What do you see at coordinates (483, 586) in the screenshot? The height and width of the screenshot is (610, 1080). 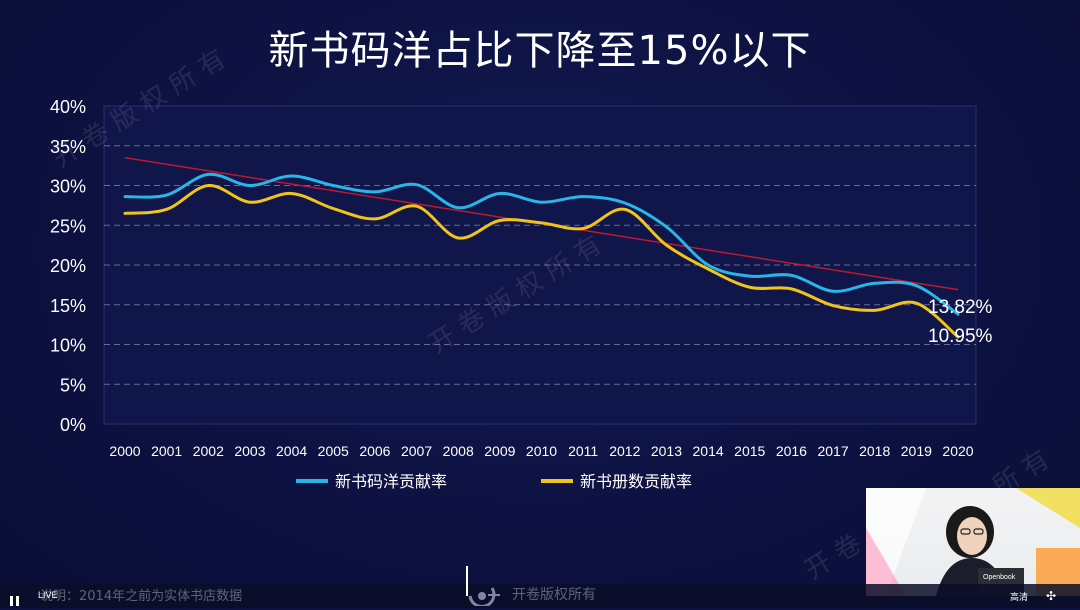 I see `brand-logo-icon` at bounding box center [483, 586].